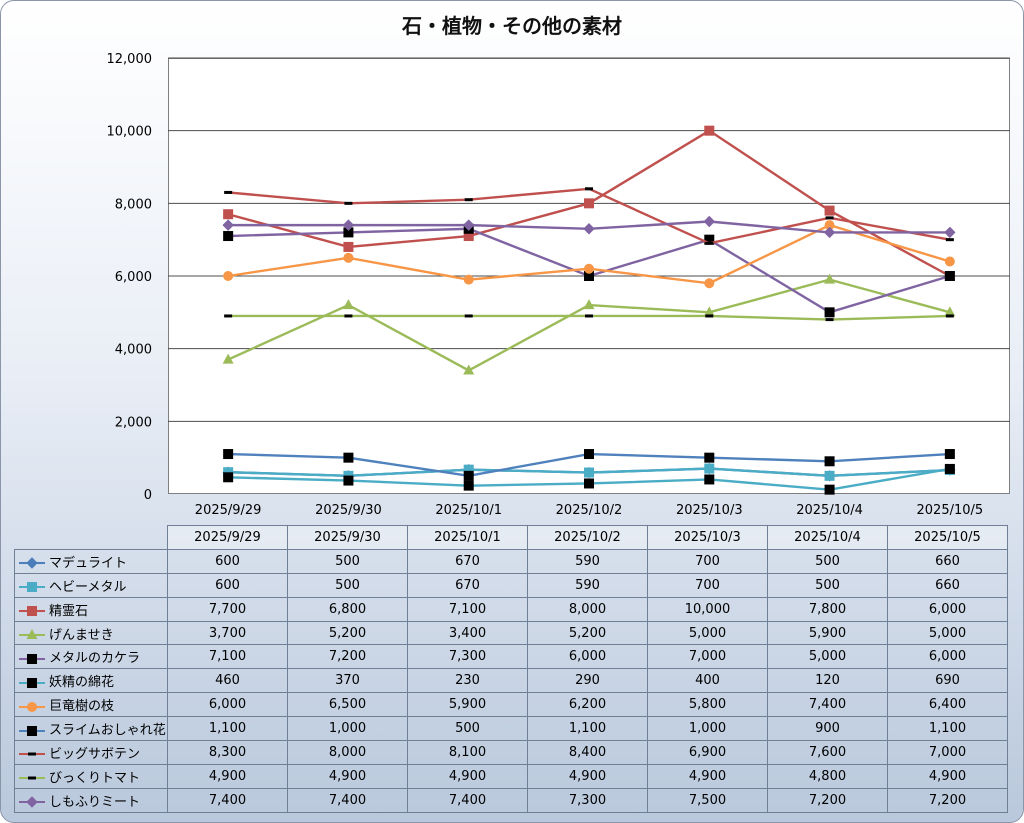 The height and width of the screenshot is (823, 1024). Describe the element at coordinates (589, 227) in the screenshot. I see `series-しもふりミート` at that location.